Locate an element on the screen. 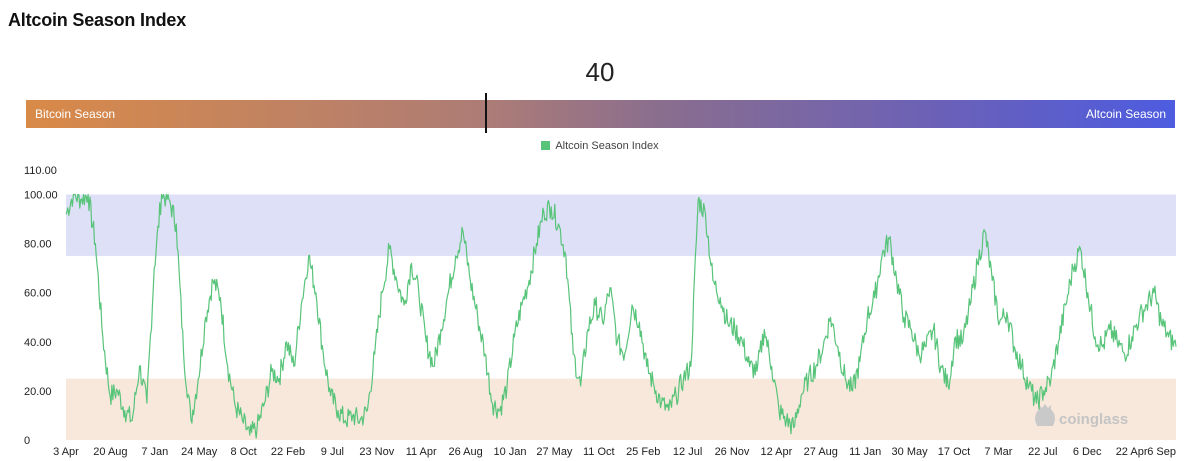 The width and height of the screenshot is (1200, 461). x-tick-label: 25 Feb is located at coordinates (643, 452).